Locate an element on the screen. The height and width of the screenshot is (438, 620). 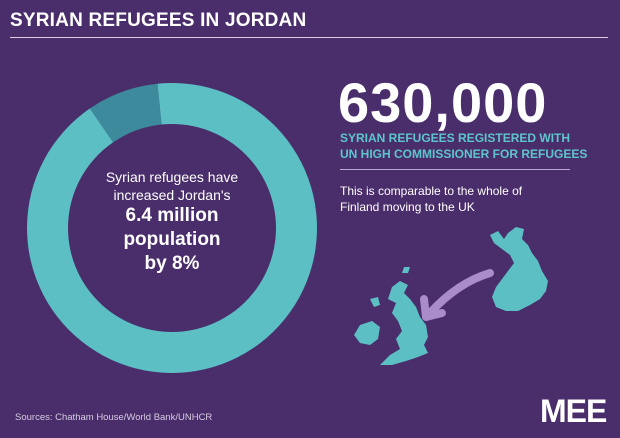
subtitle-divider is located at coordinates (455, 169).